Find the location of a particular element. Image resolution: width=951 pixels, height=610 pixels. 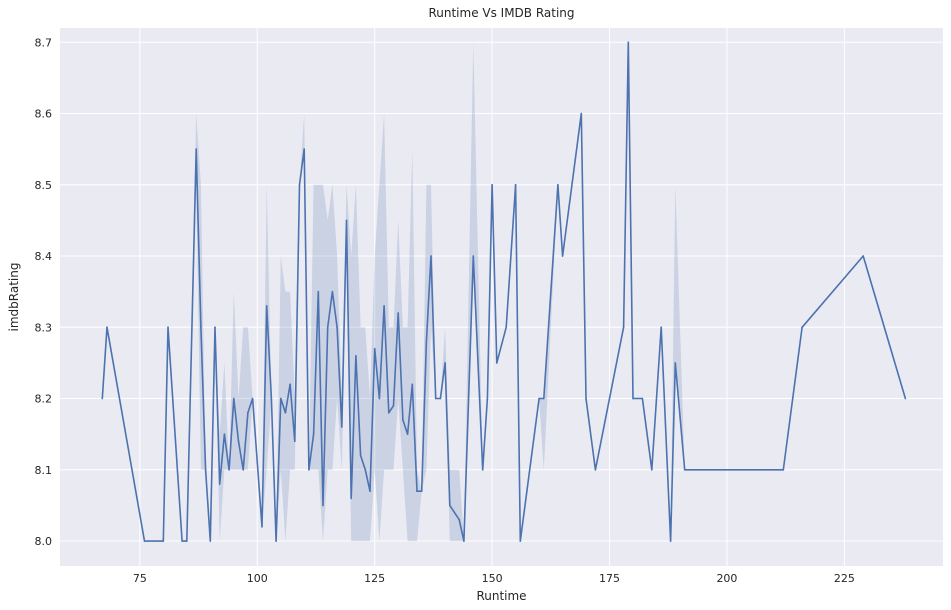

y-tick-label: 8.1 is located at coordinates (44, 470).